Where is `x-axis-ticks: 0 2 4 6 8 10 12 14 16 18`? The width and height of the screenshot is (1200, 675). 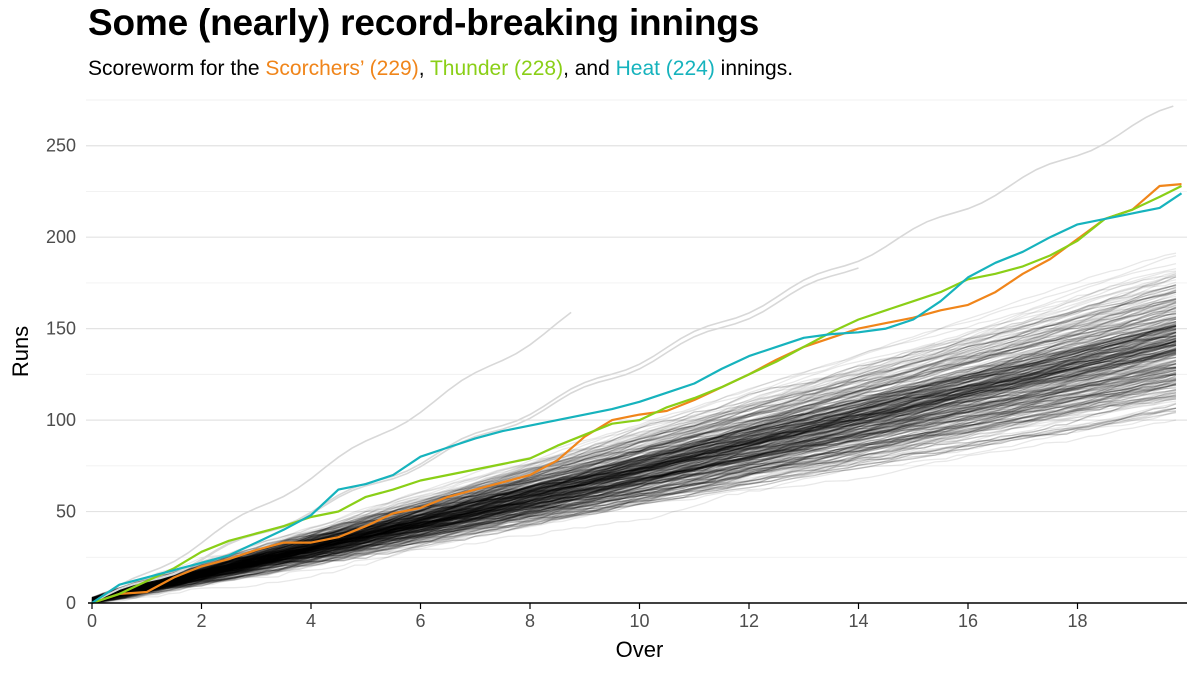
x-axis-ticks: 0 2 4 6 8 10 12 14 16 18 is located at coordinates (587, 617).